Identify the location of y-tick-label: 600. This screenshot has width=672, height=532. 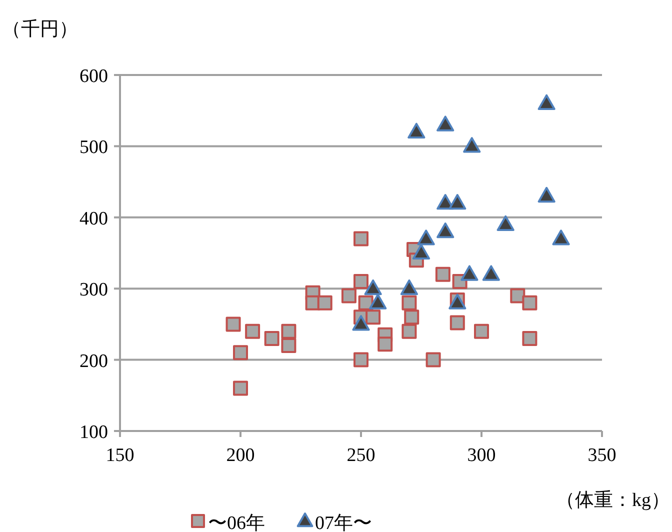
(94, 76).